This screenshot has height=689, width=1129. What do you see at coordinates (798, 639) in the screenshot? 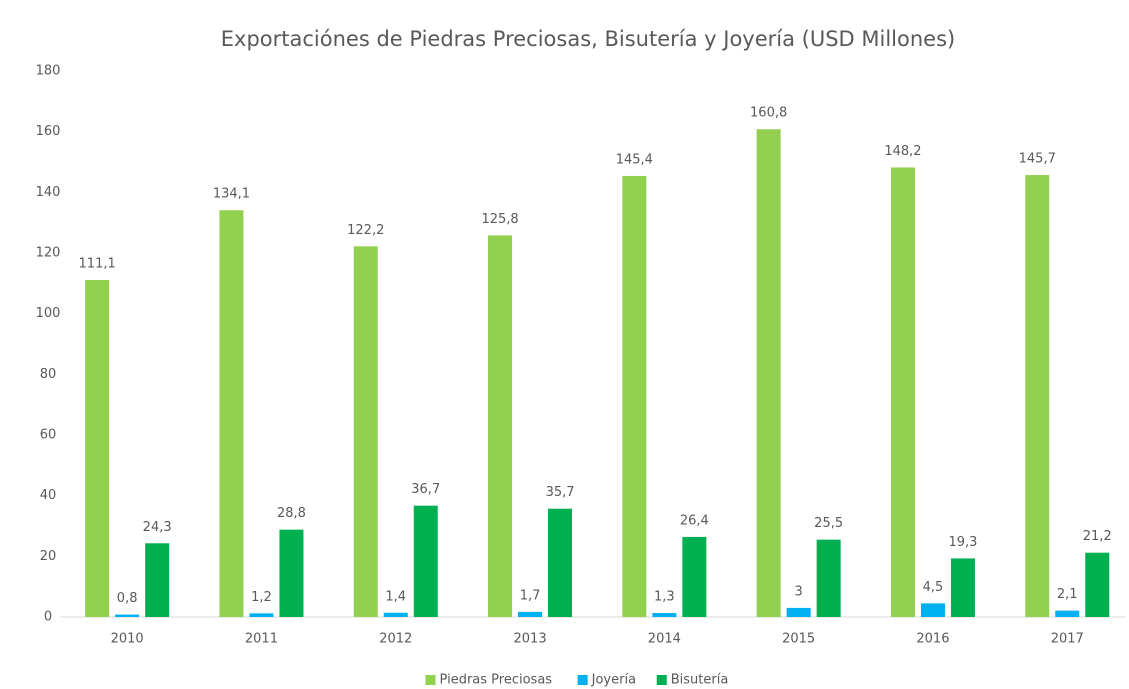
I see `x-tick-label: 2015` at bounding box center [798, 639].